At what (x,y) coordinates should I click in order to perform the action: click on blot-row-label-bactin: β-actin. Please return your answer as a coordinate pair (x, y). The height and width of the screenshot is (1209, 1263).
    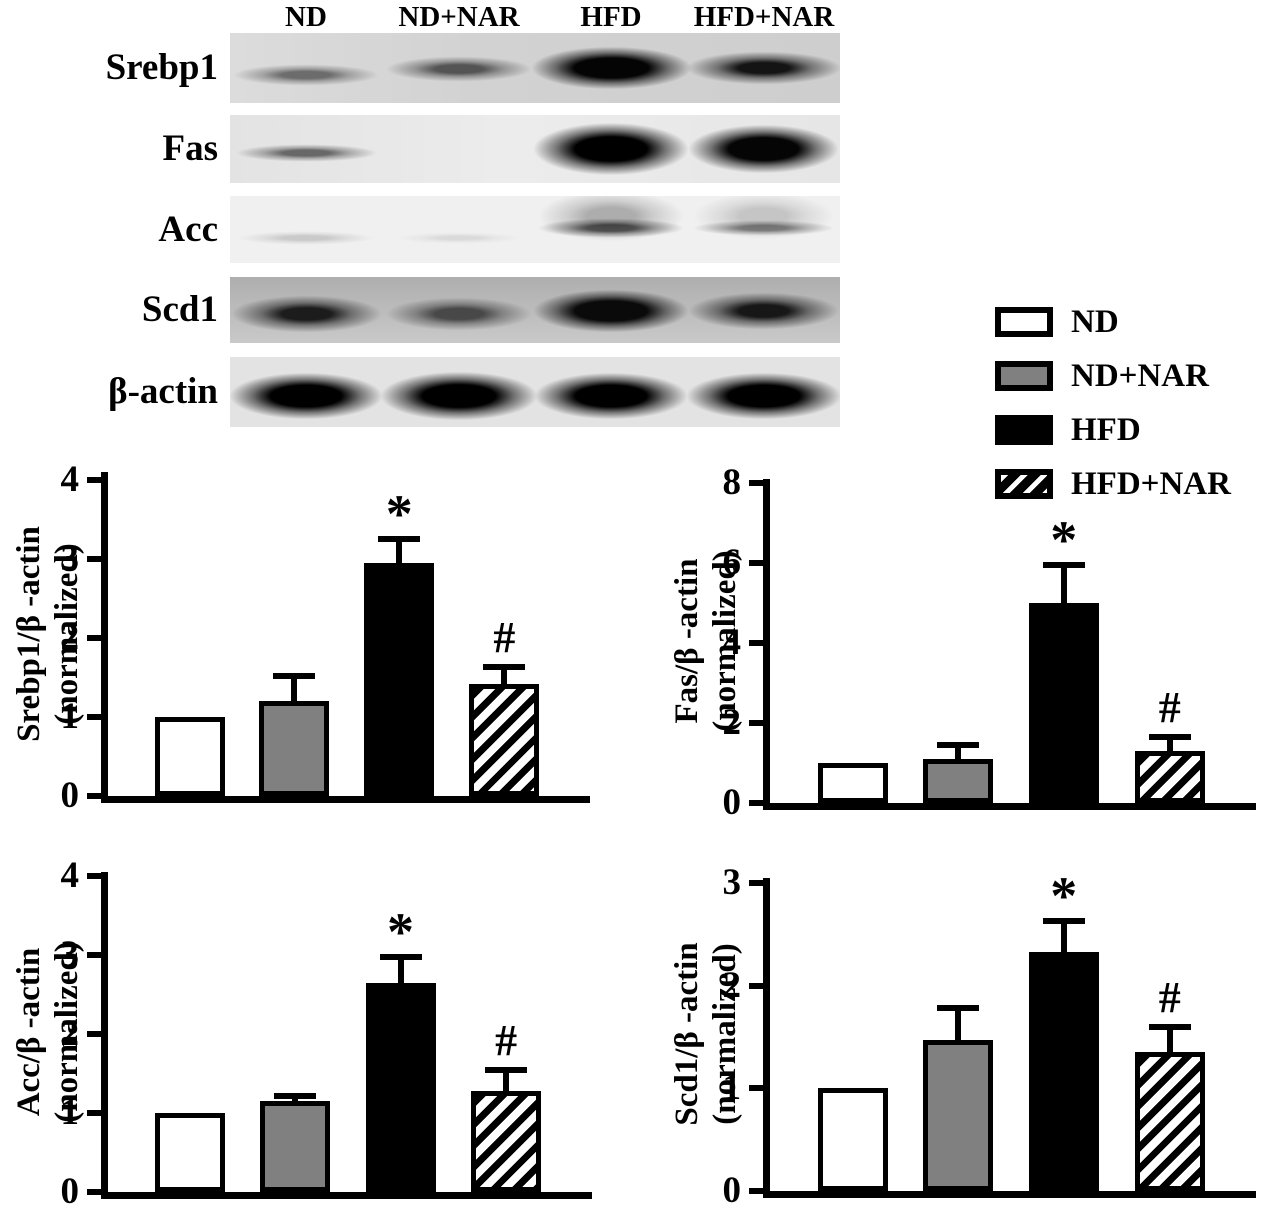
    Looking at the image, I should click on (163, 391).